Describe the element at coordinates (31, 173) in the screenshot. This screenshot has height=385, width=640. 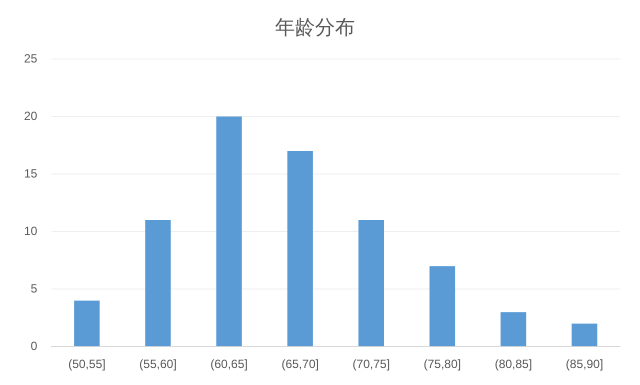
I see `y-tick-label: 15` at that location.